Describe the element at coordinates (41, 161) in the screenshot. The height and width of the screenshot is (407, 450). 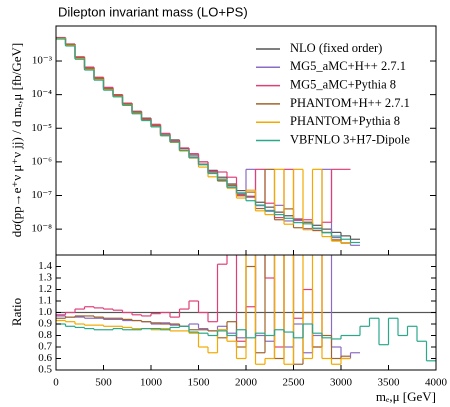
I see `y-tick-label: 10⁻⁶` at that location.